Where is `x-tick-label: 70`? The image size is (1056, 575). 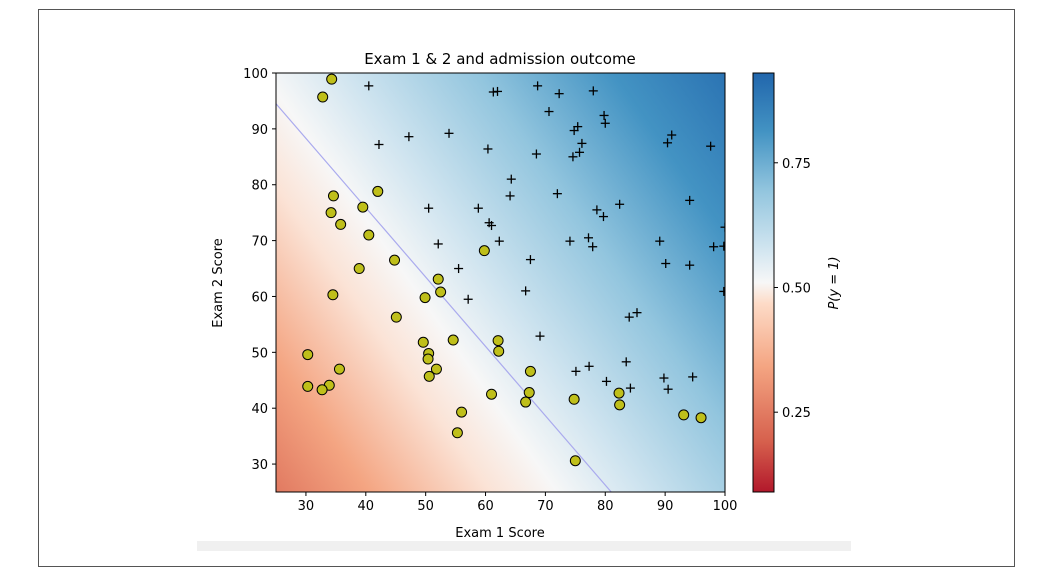
x-tick-label: 70 is located at coordinates (545, 506).